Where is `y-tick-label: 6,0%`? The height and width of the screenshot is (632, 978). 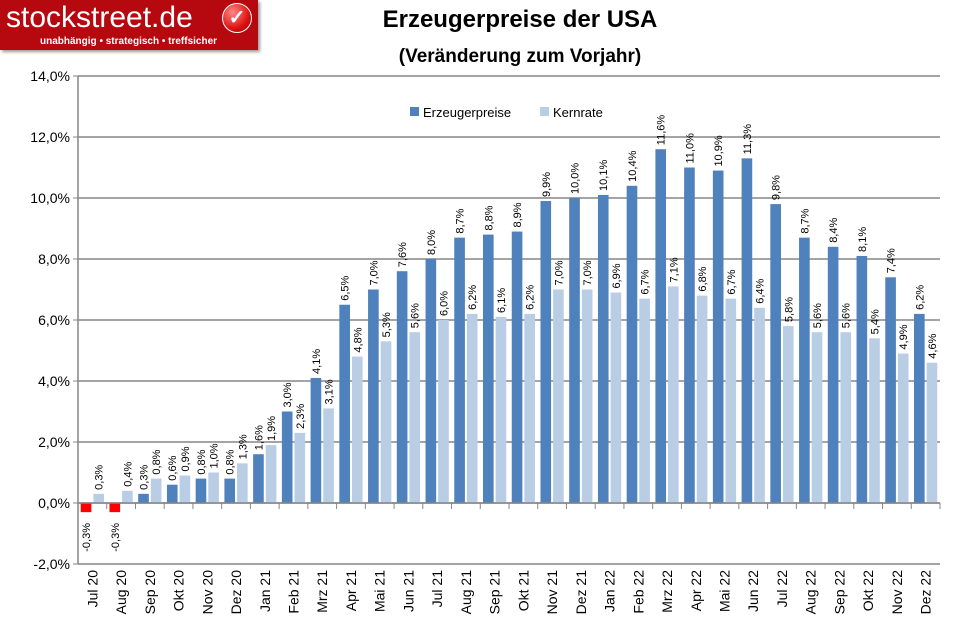 y-tick-label: 6,0% is located at coordinates (54, 320).